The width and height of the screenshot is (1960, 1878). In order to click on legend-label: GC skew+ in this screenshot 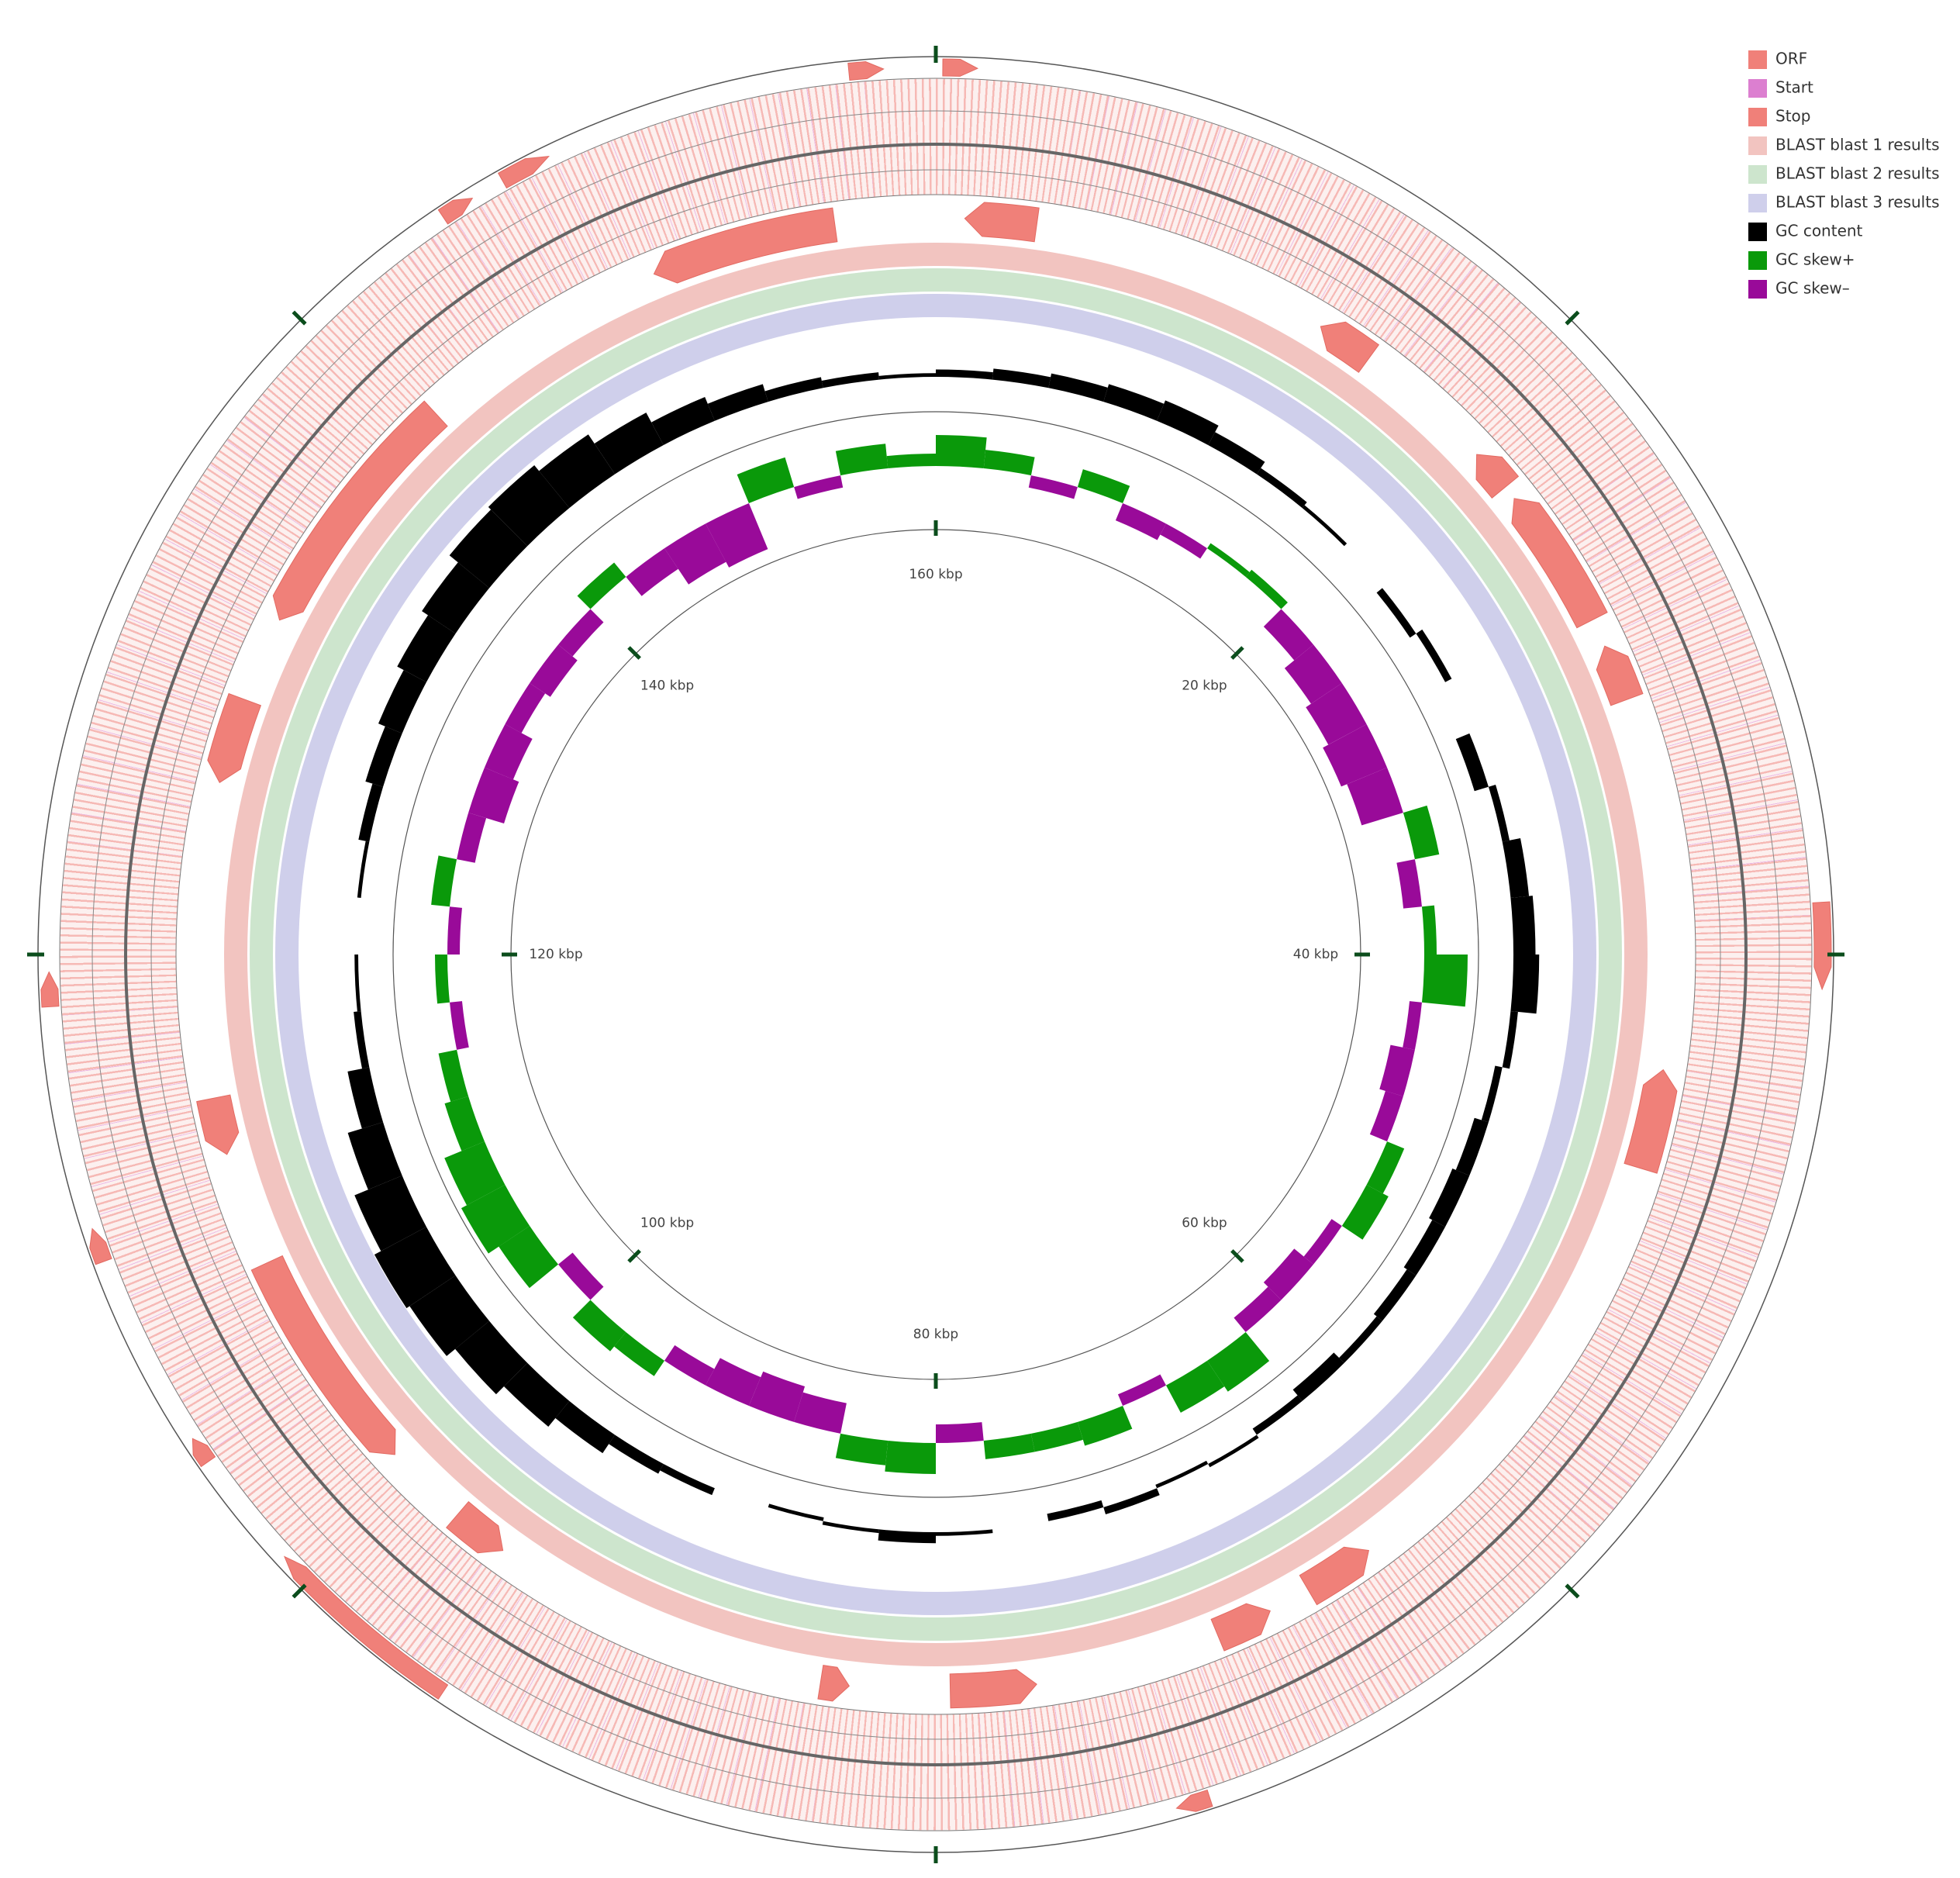, I will do `click(1815, 259)`.